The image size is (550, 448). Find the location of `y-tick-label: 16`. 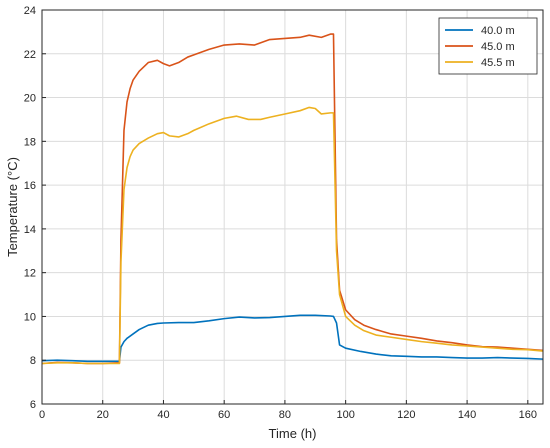

y-tick-label: 16 is located at coordinates (30, 186).